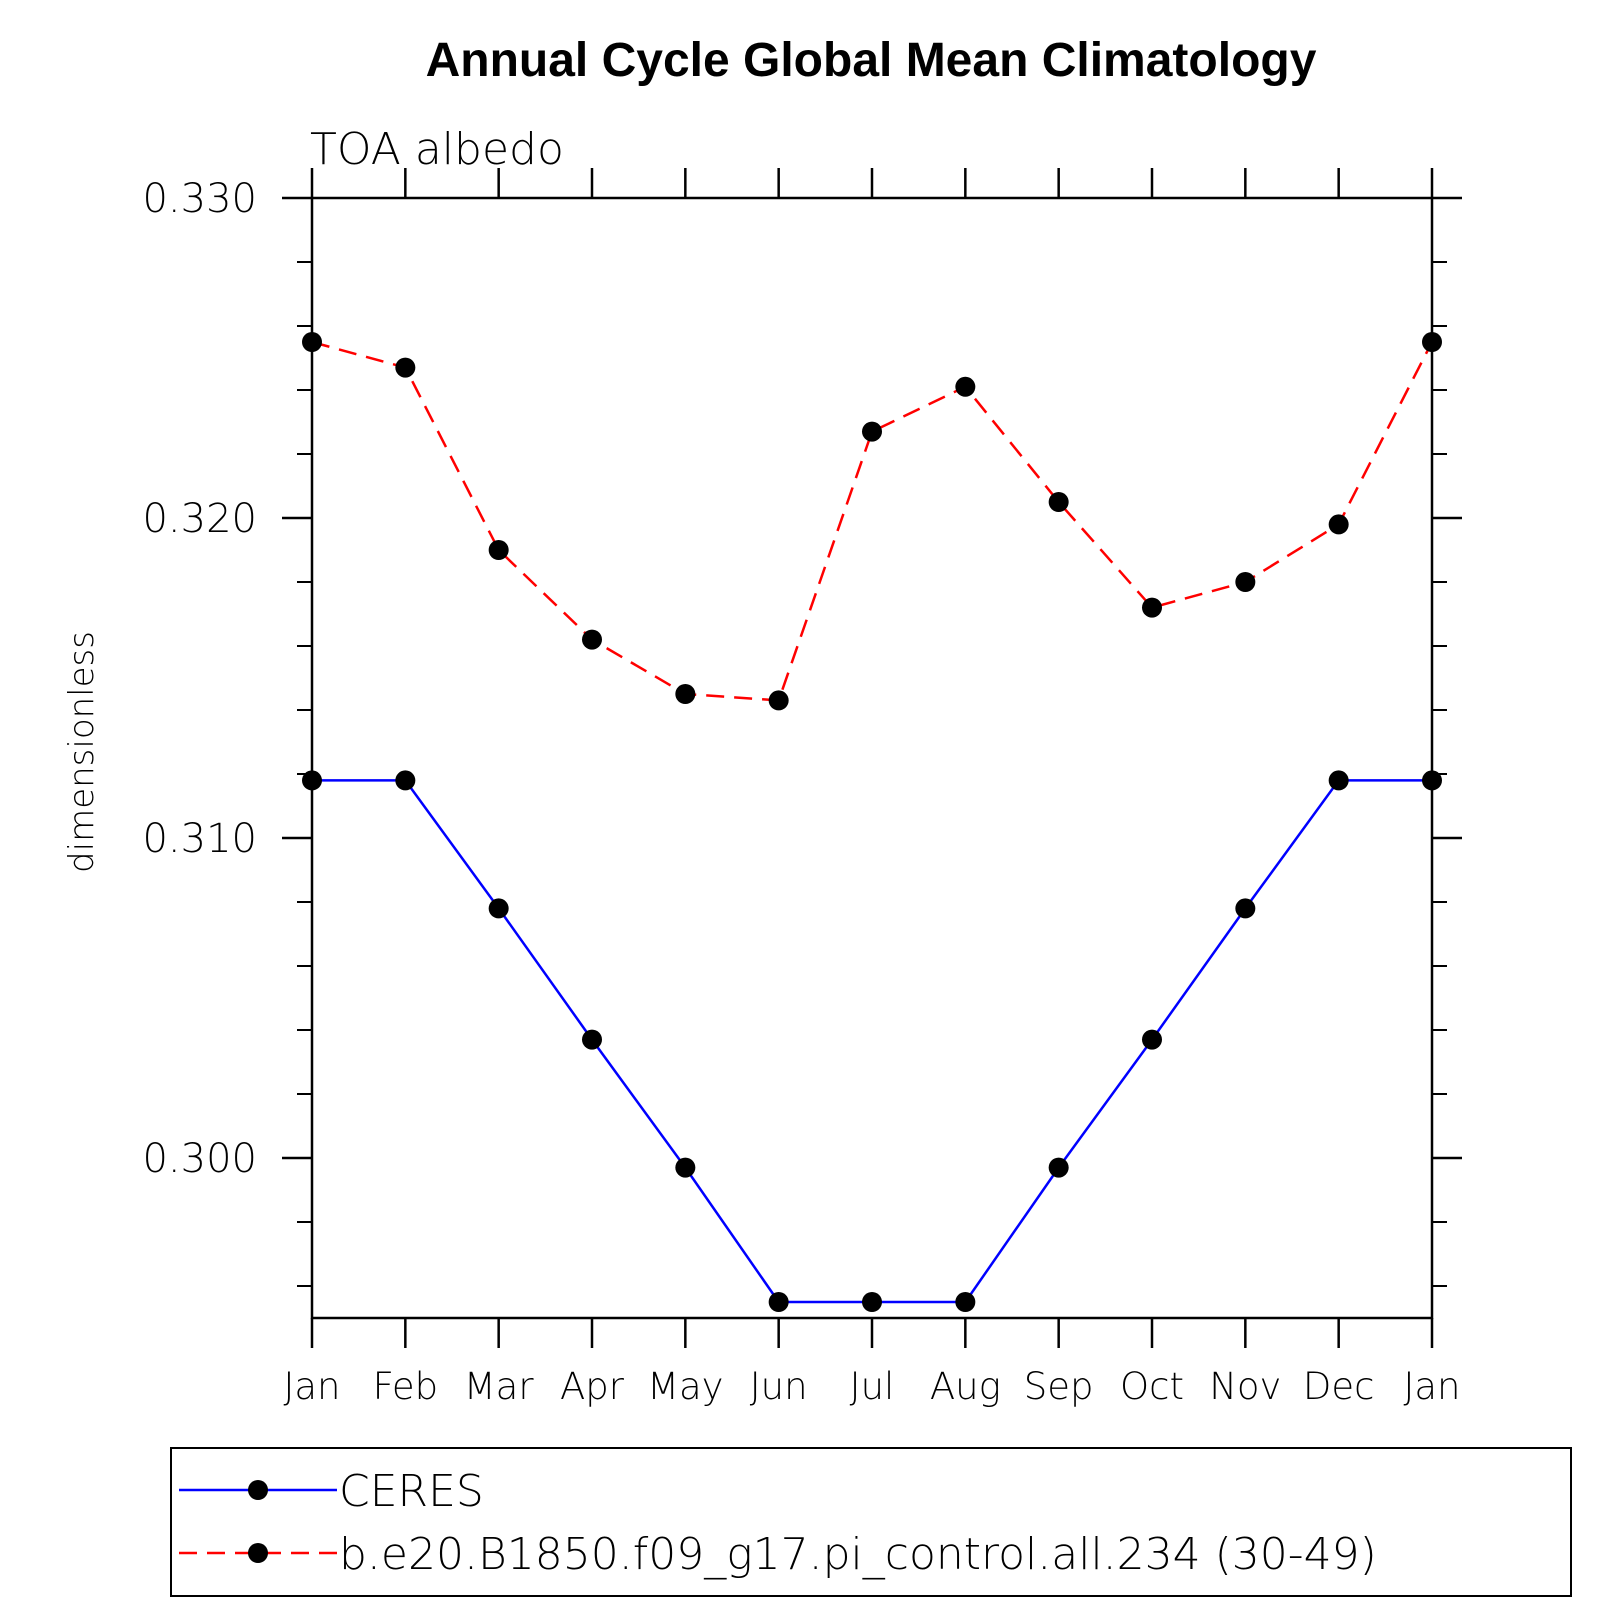 This screenshot has width=1624, height=1624. I want to click on chart-subtitle: TOA albedo, so click(437, 149).